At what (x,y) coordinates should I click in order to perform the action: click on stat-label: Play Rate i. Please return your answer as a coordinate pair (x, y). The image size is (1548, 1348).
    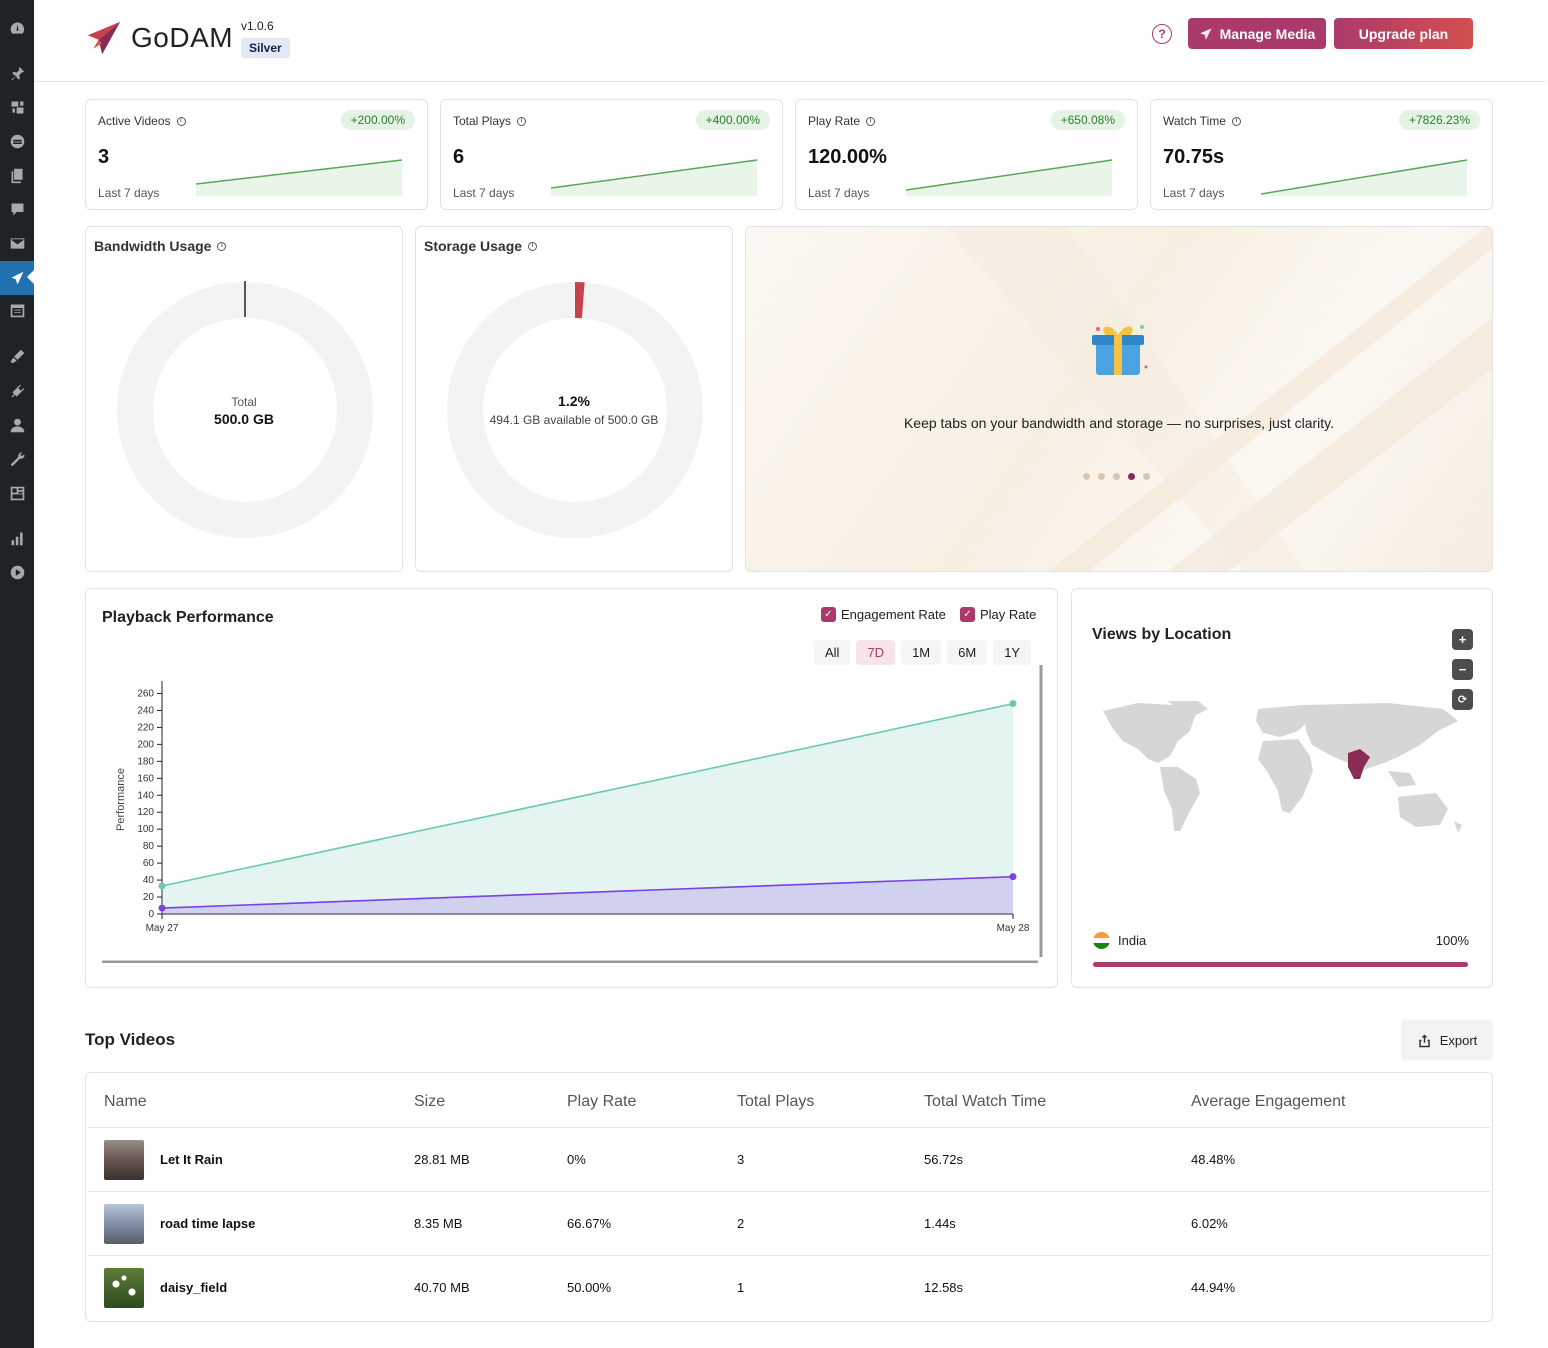
    Looking at the image, I should click on (842, 121).